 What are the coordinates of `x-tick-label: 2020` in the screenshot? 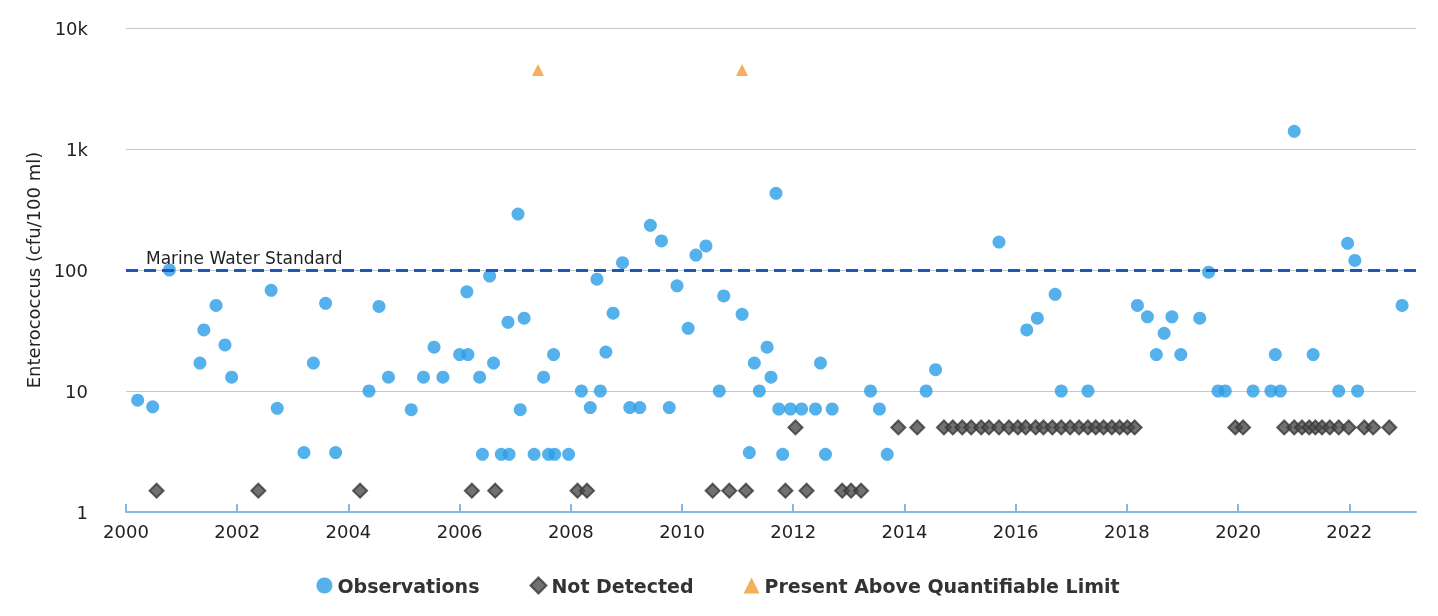 It's located at (1238, 531).